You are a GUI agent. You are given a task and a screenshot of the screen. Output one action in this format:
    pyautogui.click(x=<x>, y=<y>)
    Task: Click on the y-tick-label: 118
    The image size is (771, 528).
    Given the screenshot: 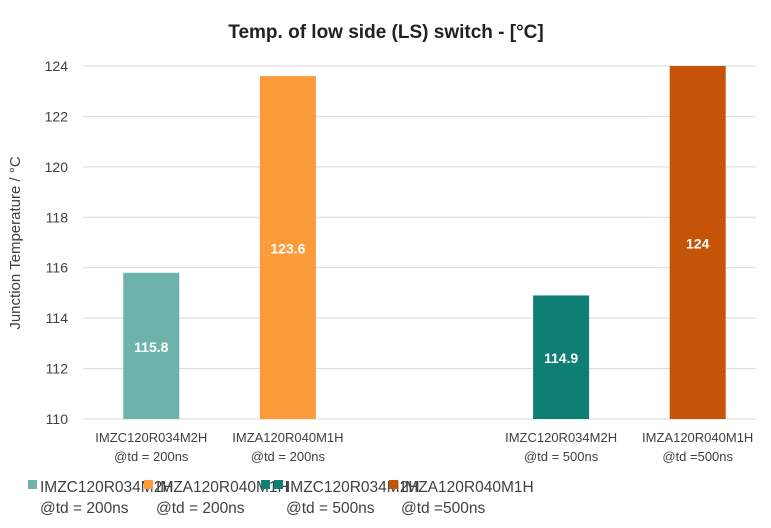 What is the action you would take?
    pyautogui.click(x=57, y=217)
    